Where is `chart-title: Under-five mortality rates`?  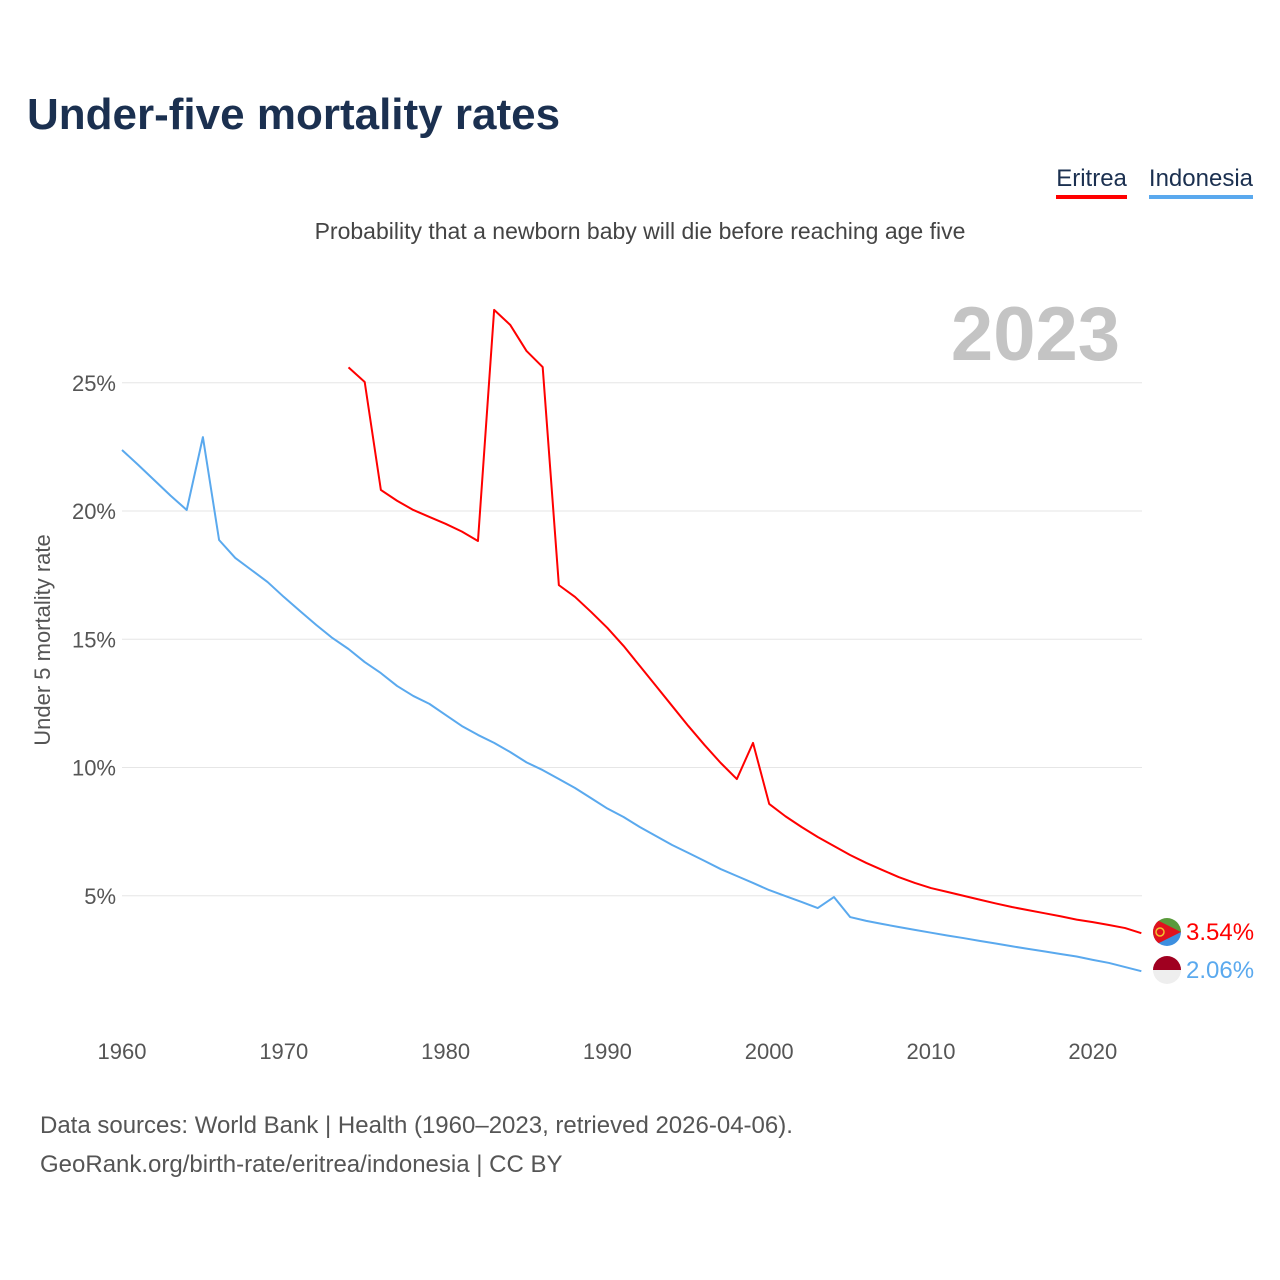 chart-title: Under-five mortality rates is located at coordinates (294, 114).